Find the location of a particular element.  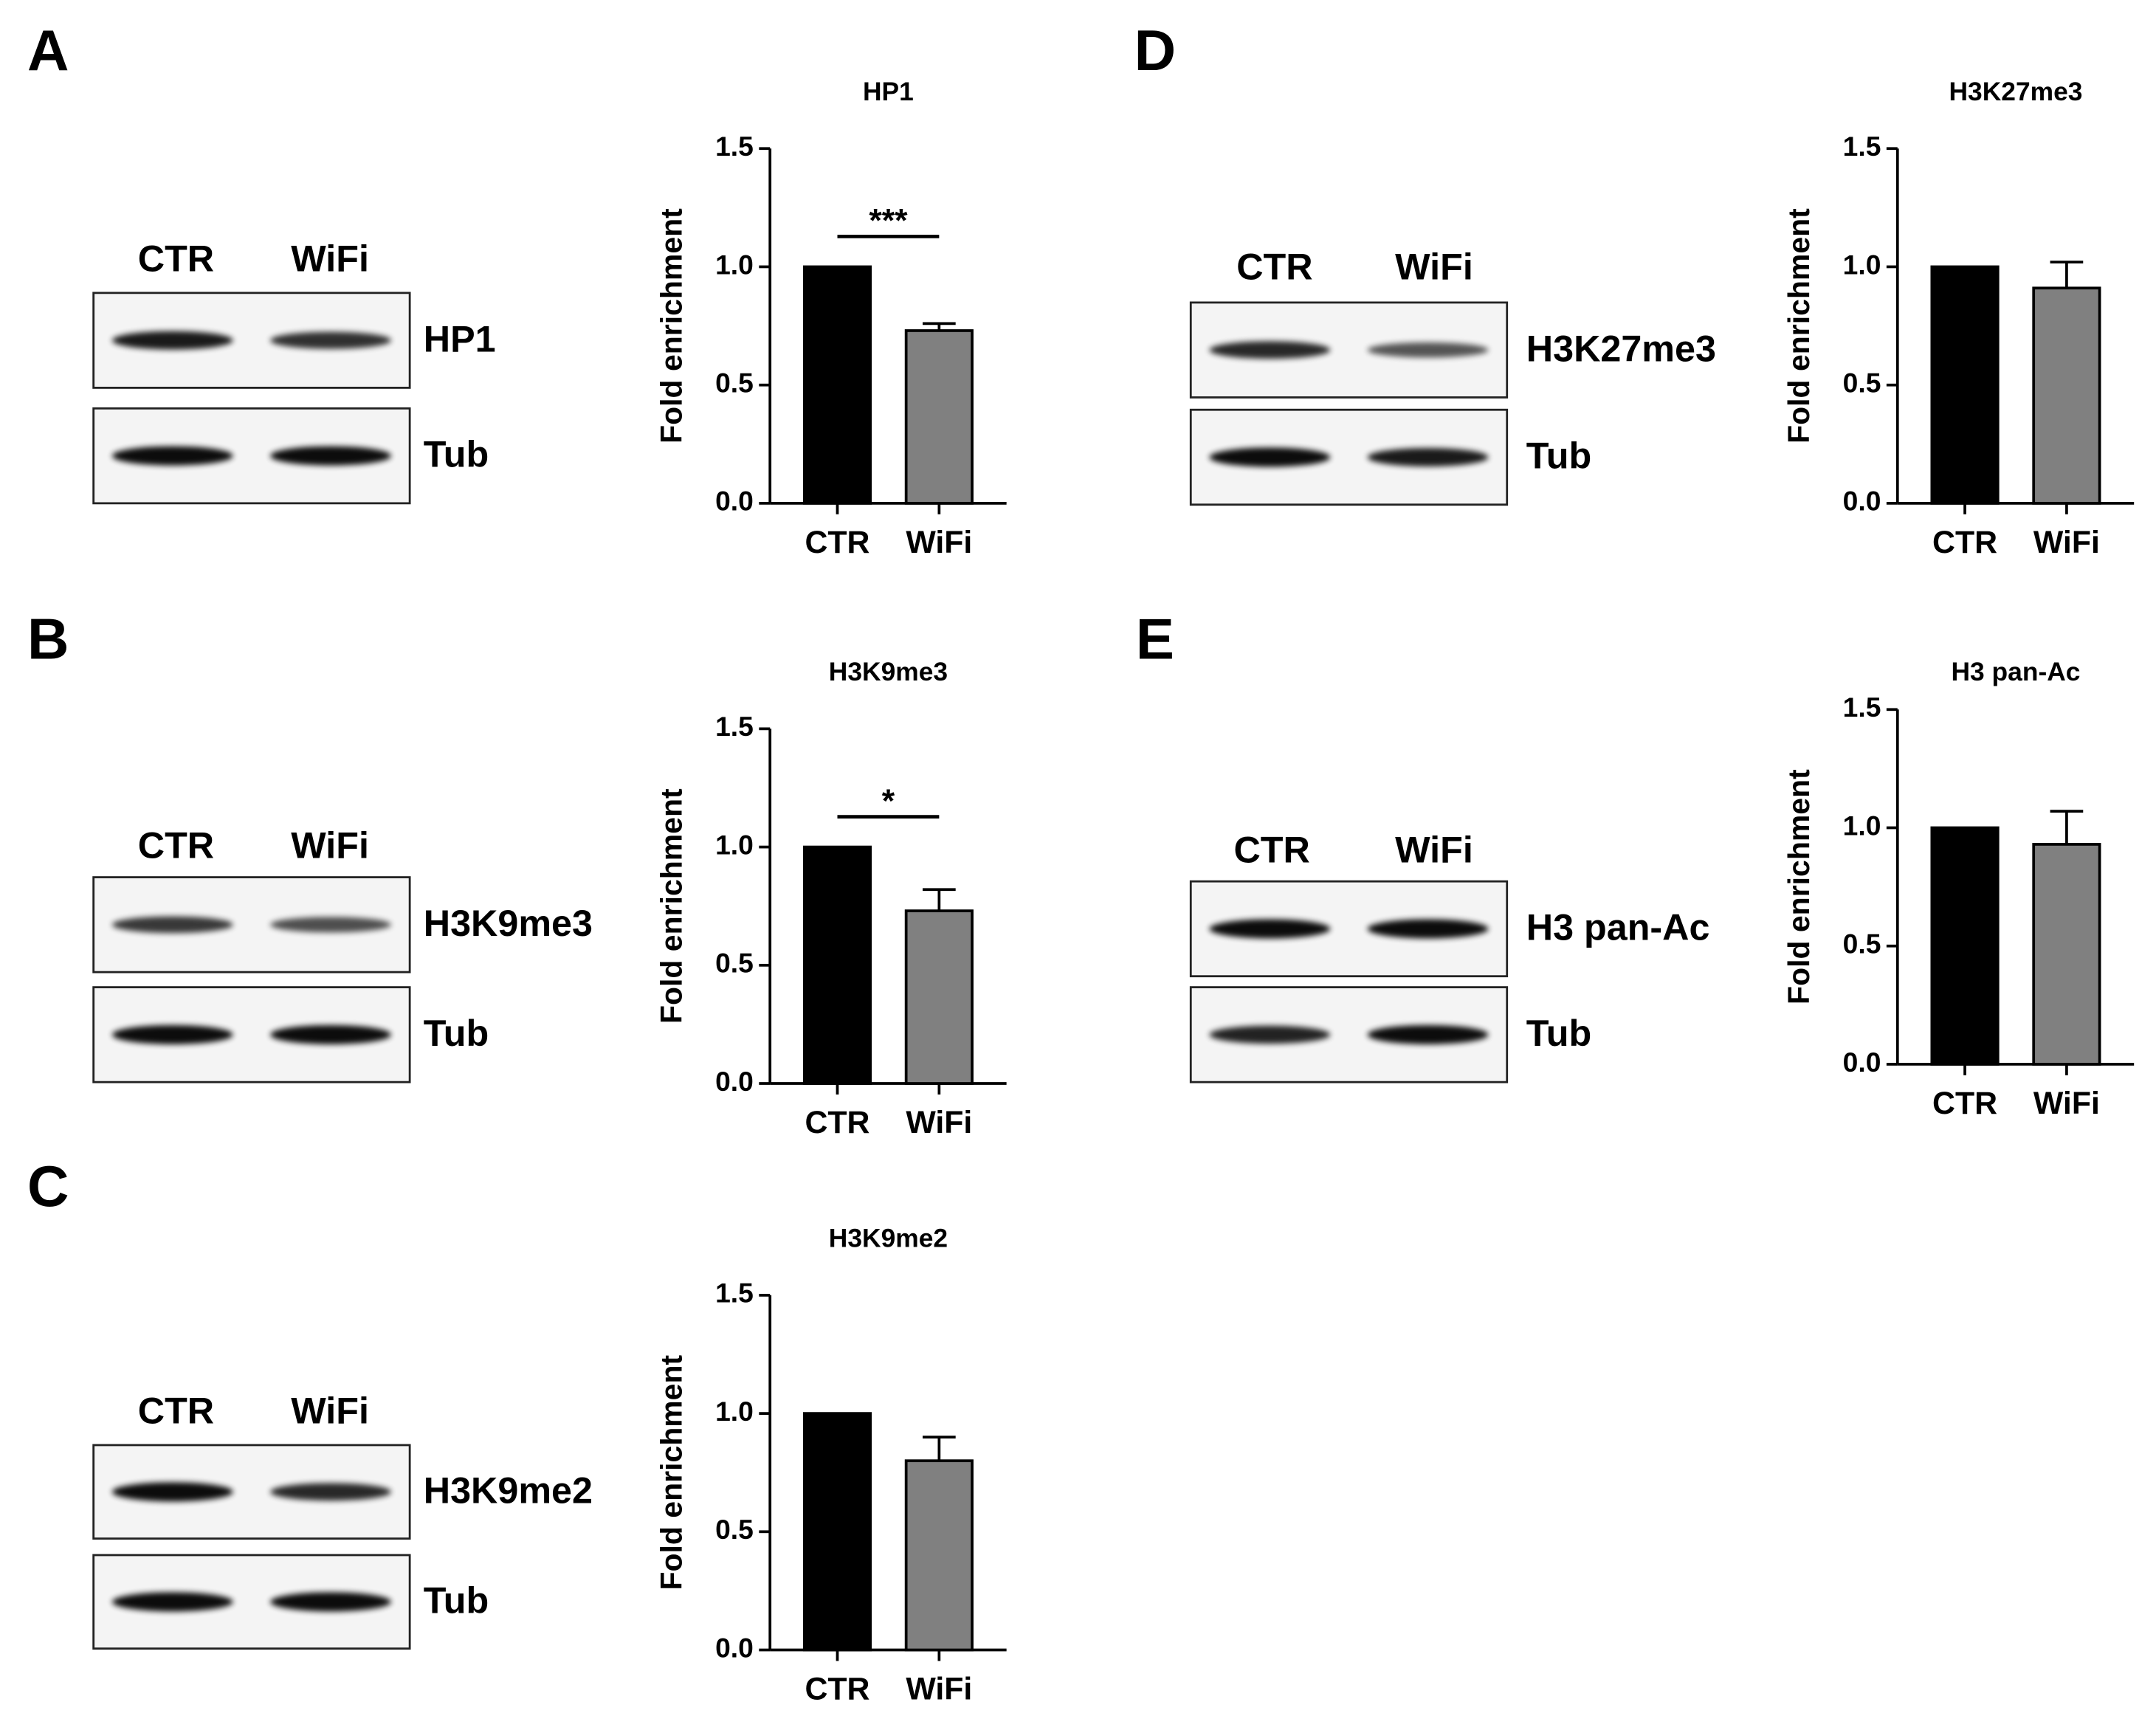

chart-title: H3K27me3 is located at coordinates (2016, 91).